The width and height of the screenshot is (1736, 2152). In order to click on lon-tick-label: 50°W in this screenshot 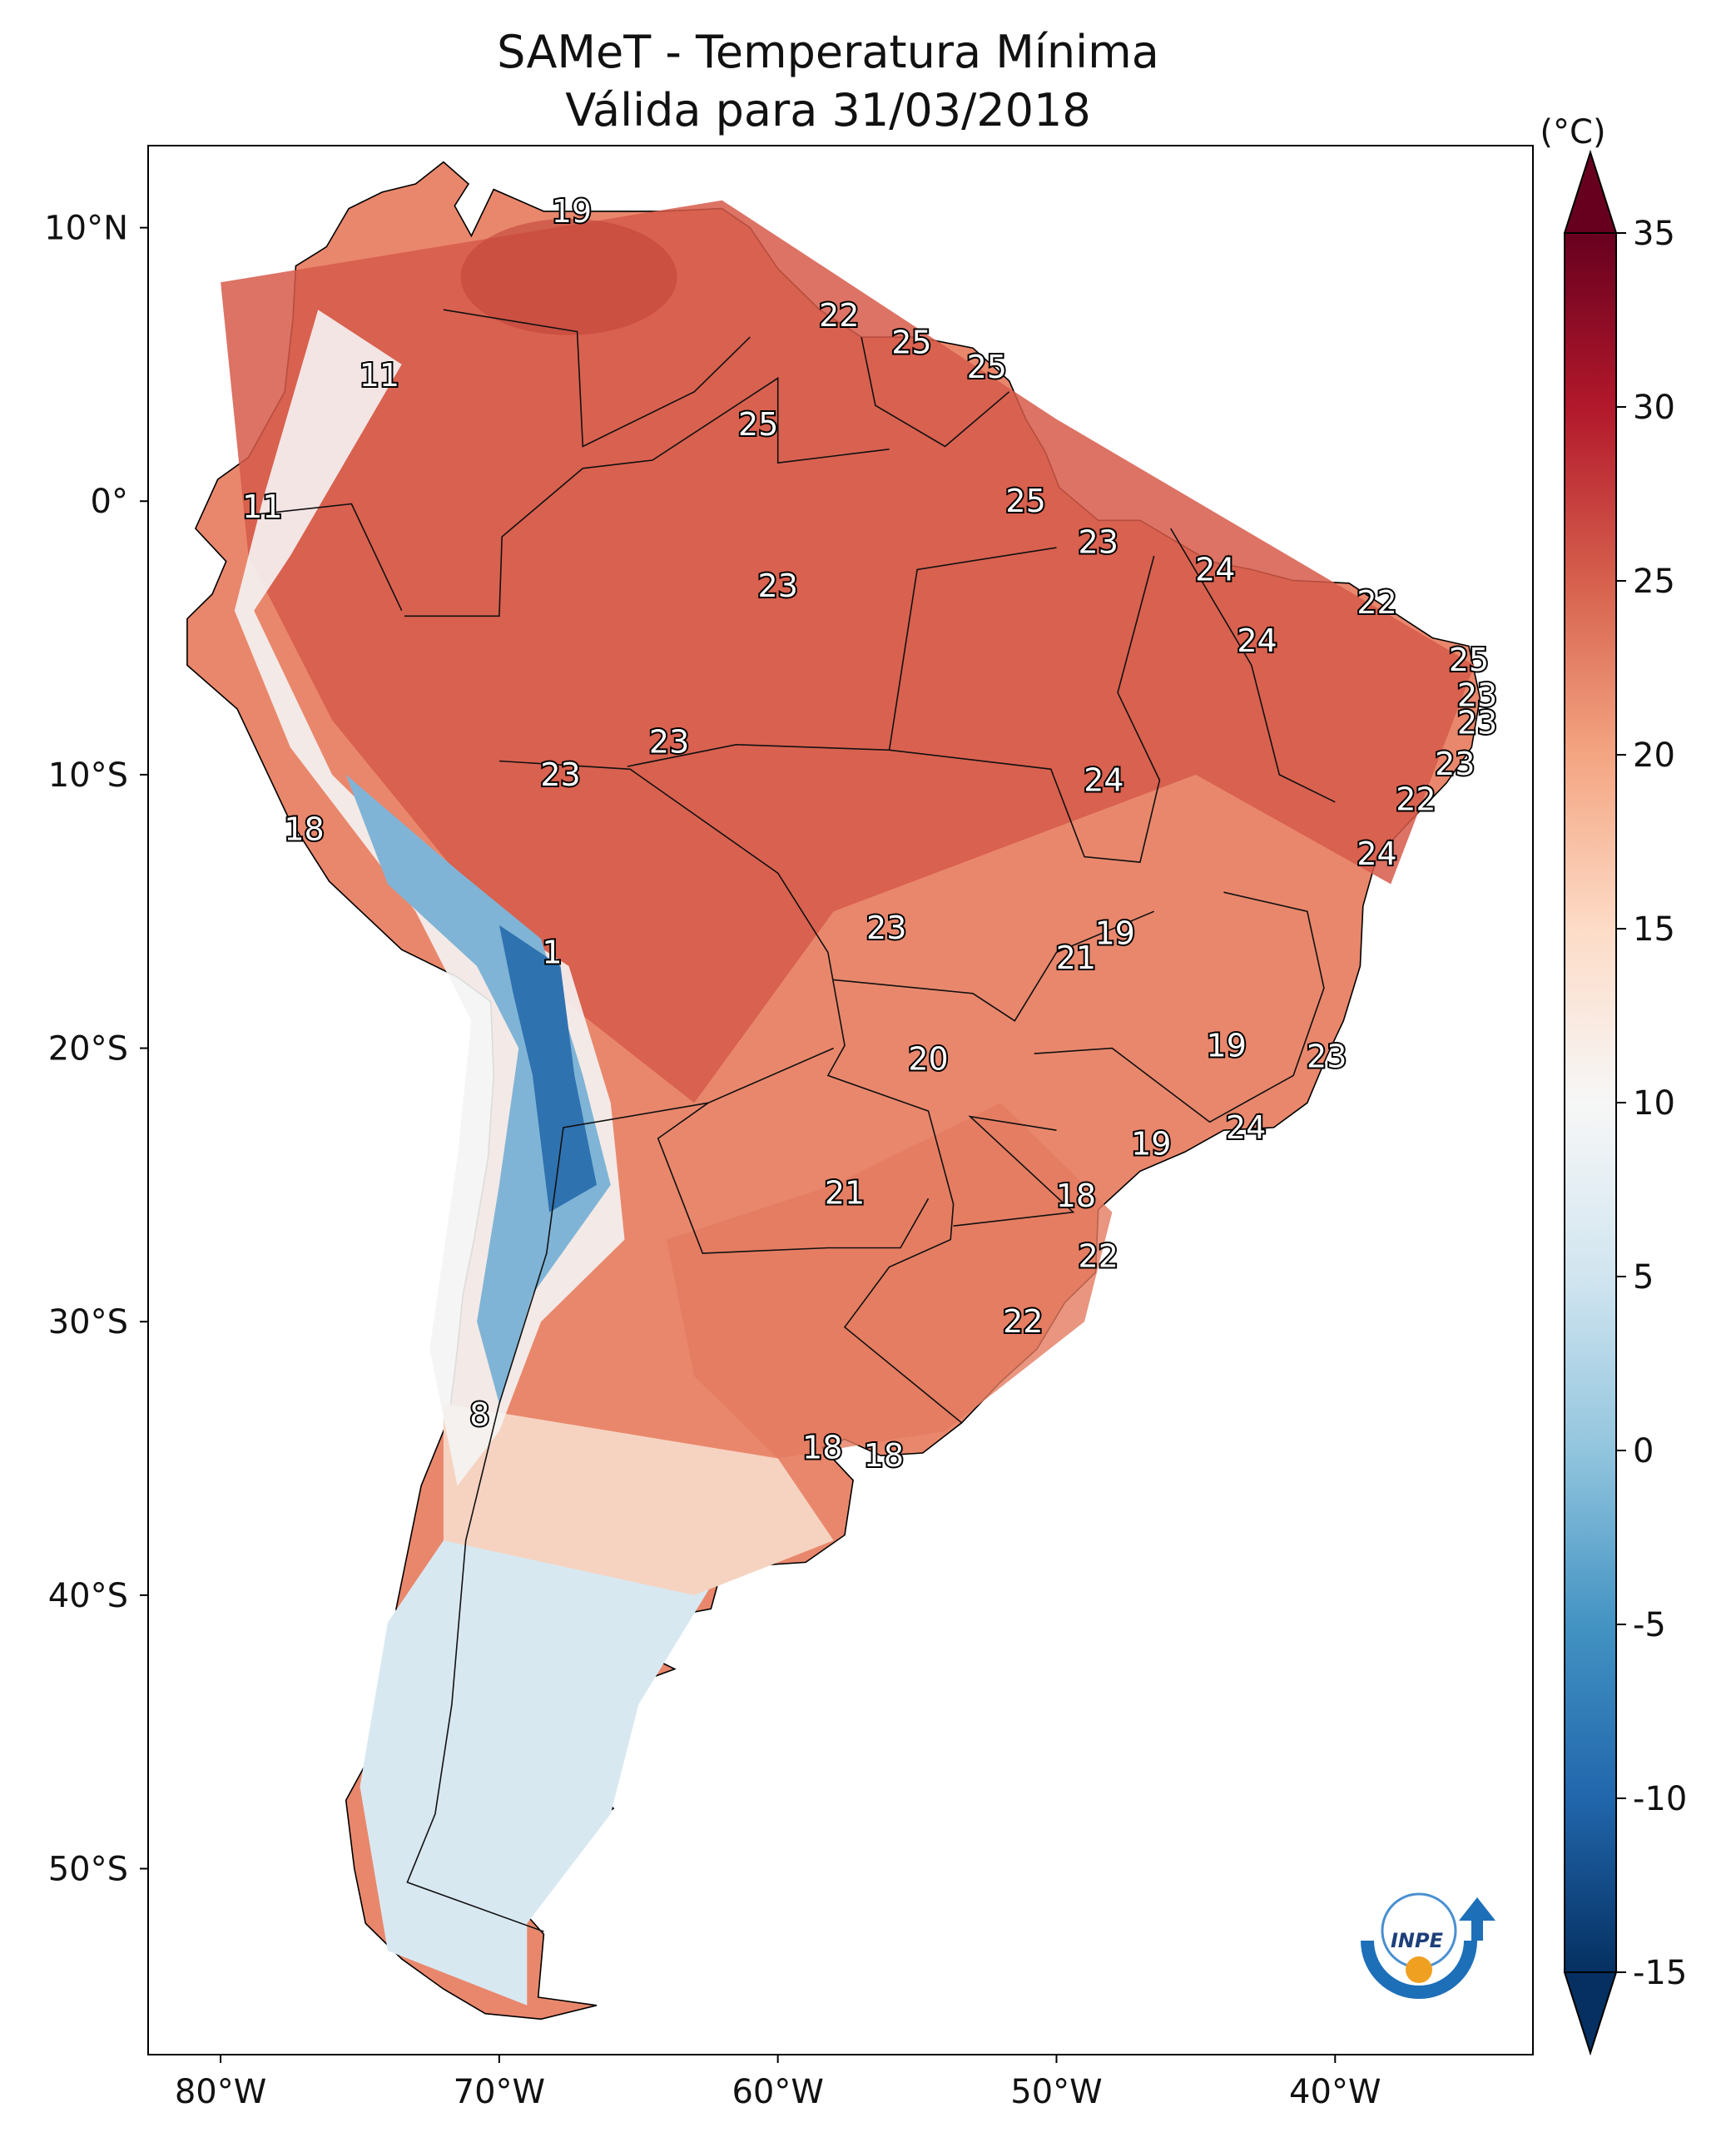, I will do `click(1056, 2092)`.